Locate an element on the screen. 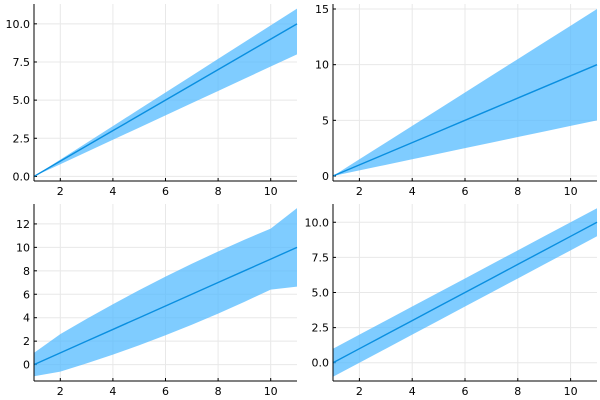 Image resolution: width=600 pixels, height=400 pixels. y-tick-label: 5 is located at coordinates (325, 120).